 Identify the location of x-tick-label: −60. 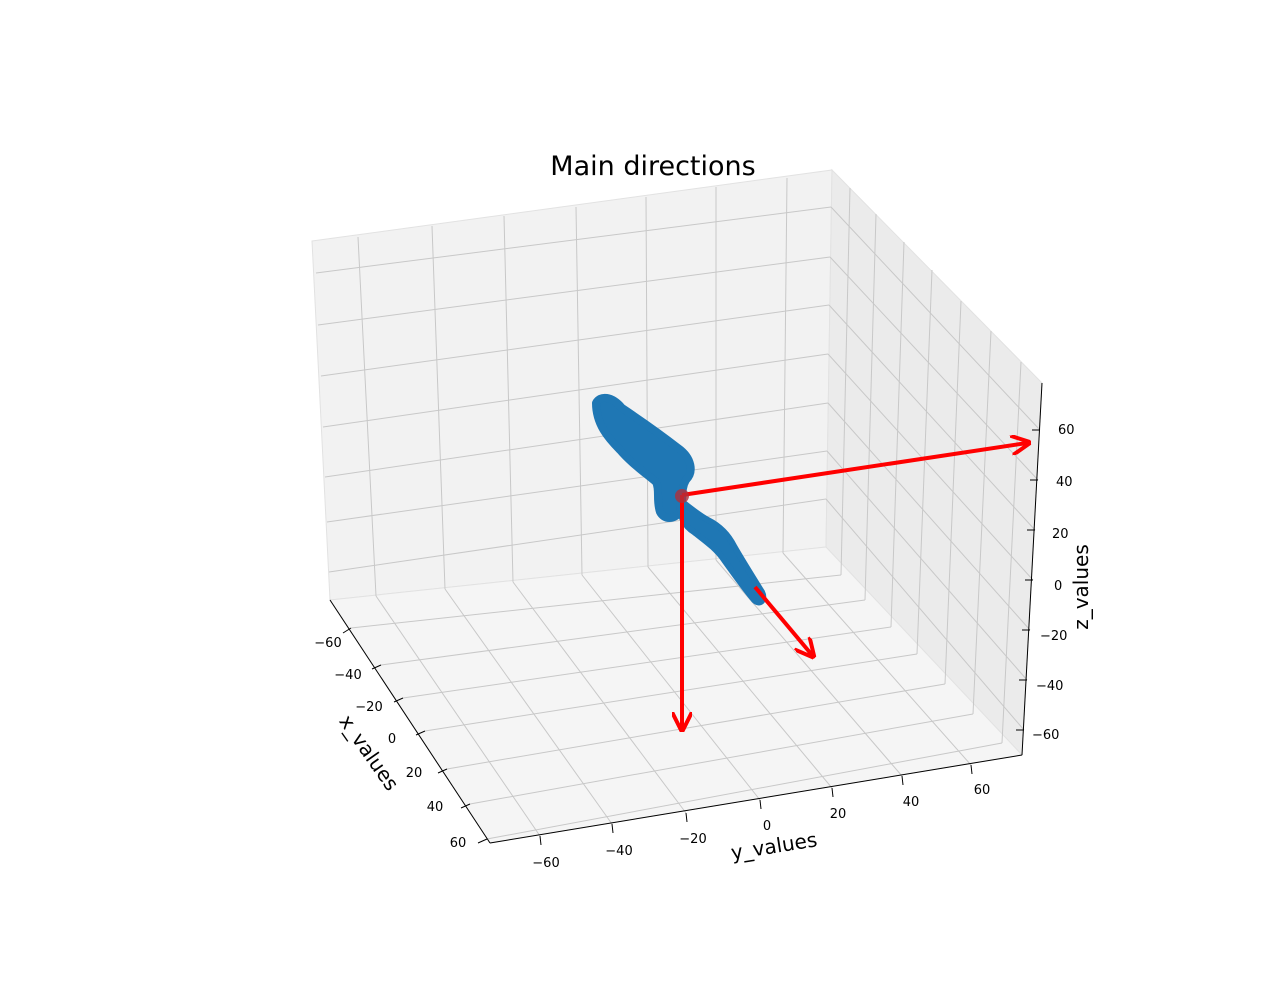
(327, 643).